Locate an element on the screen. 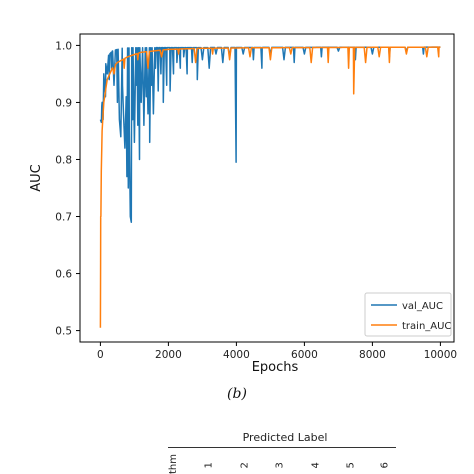 This screenshot has height=474, width=474. y-tick-label: 0.9 is located at coordinates (63, 103).